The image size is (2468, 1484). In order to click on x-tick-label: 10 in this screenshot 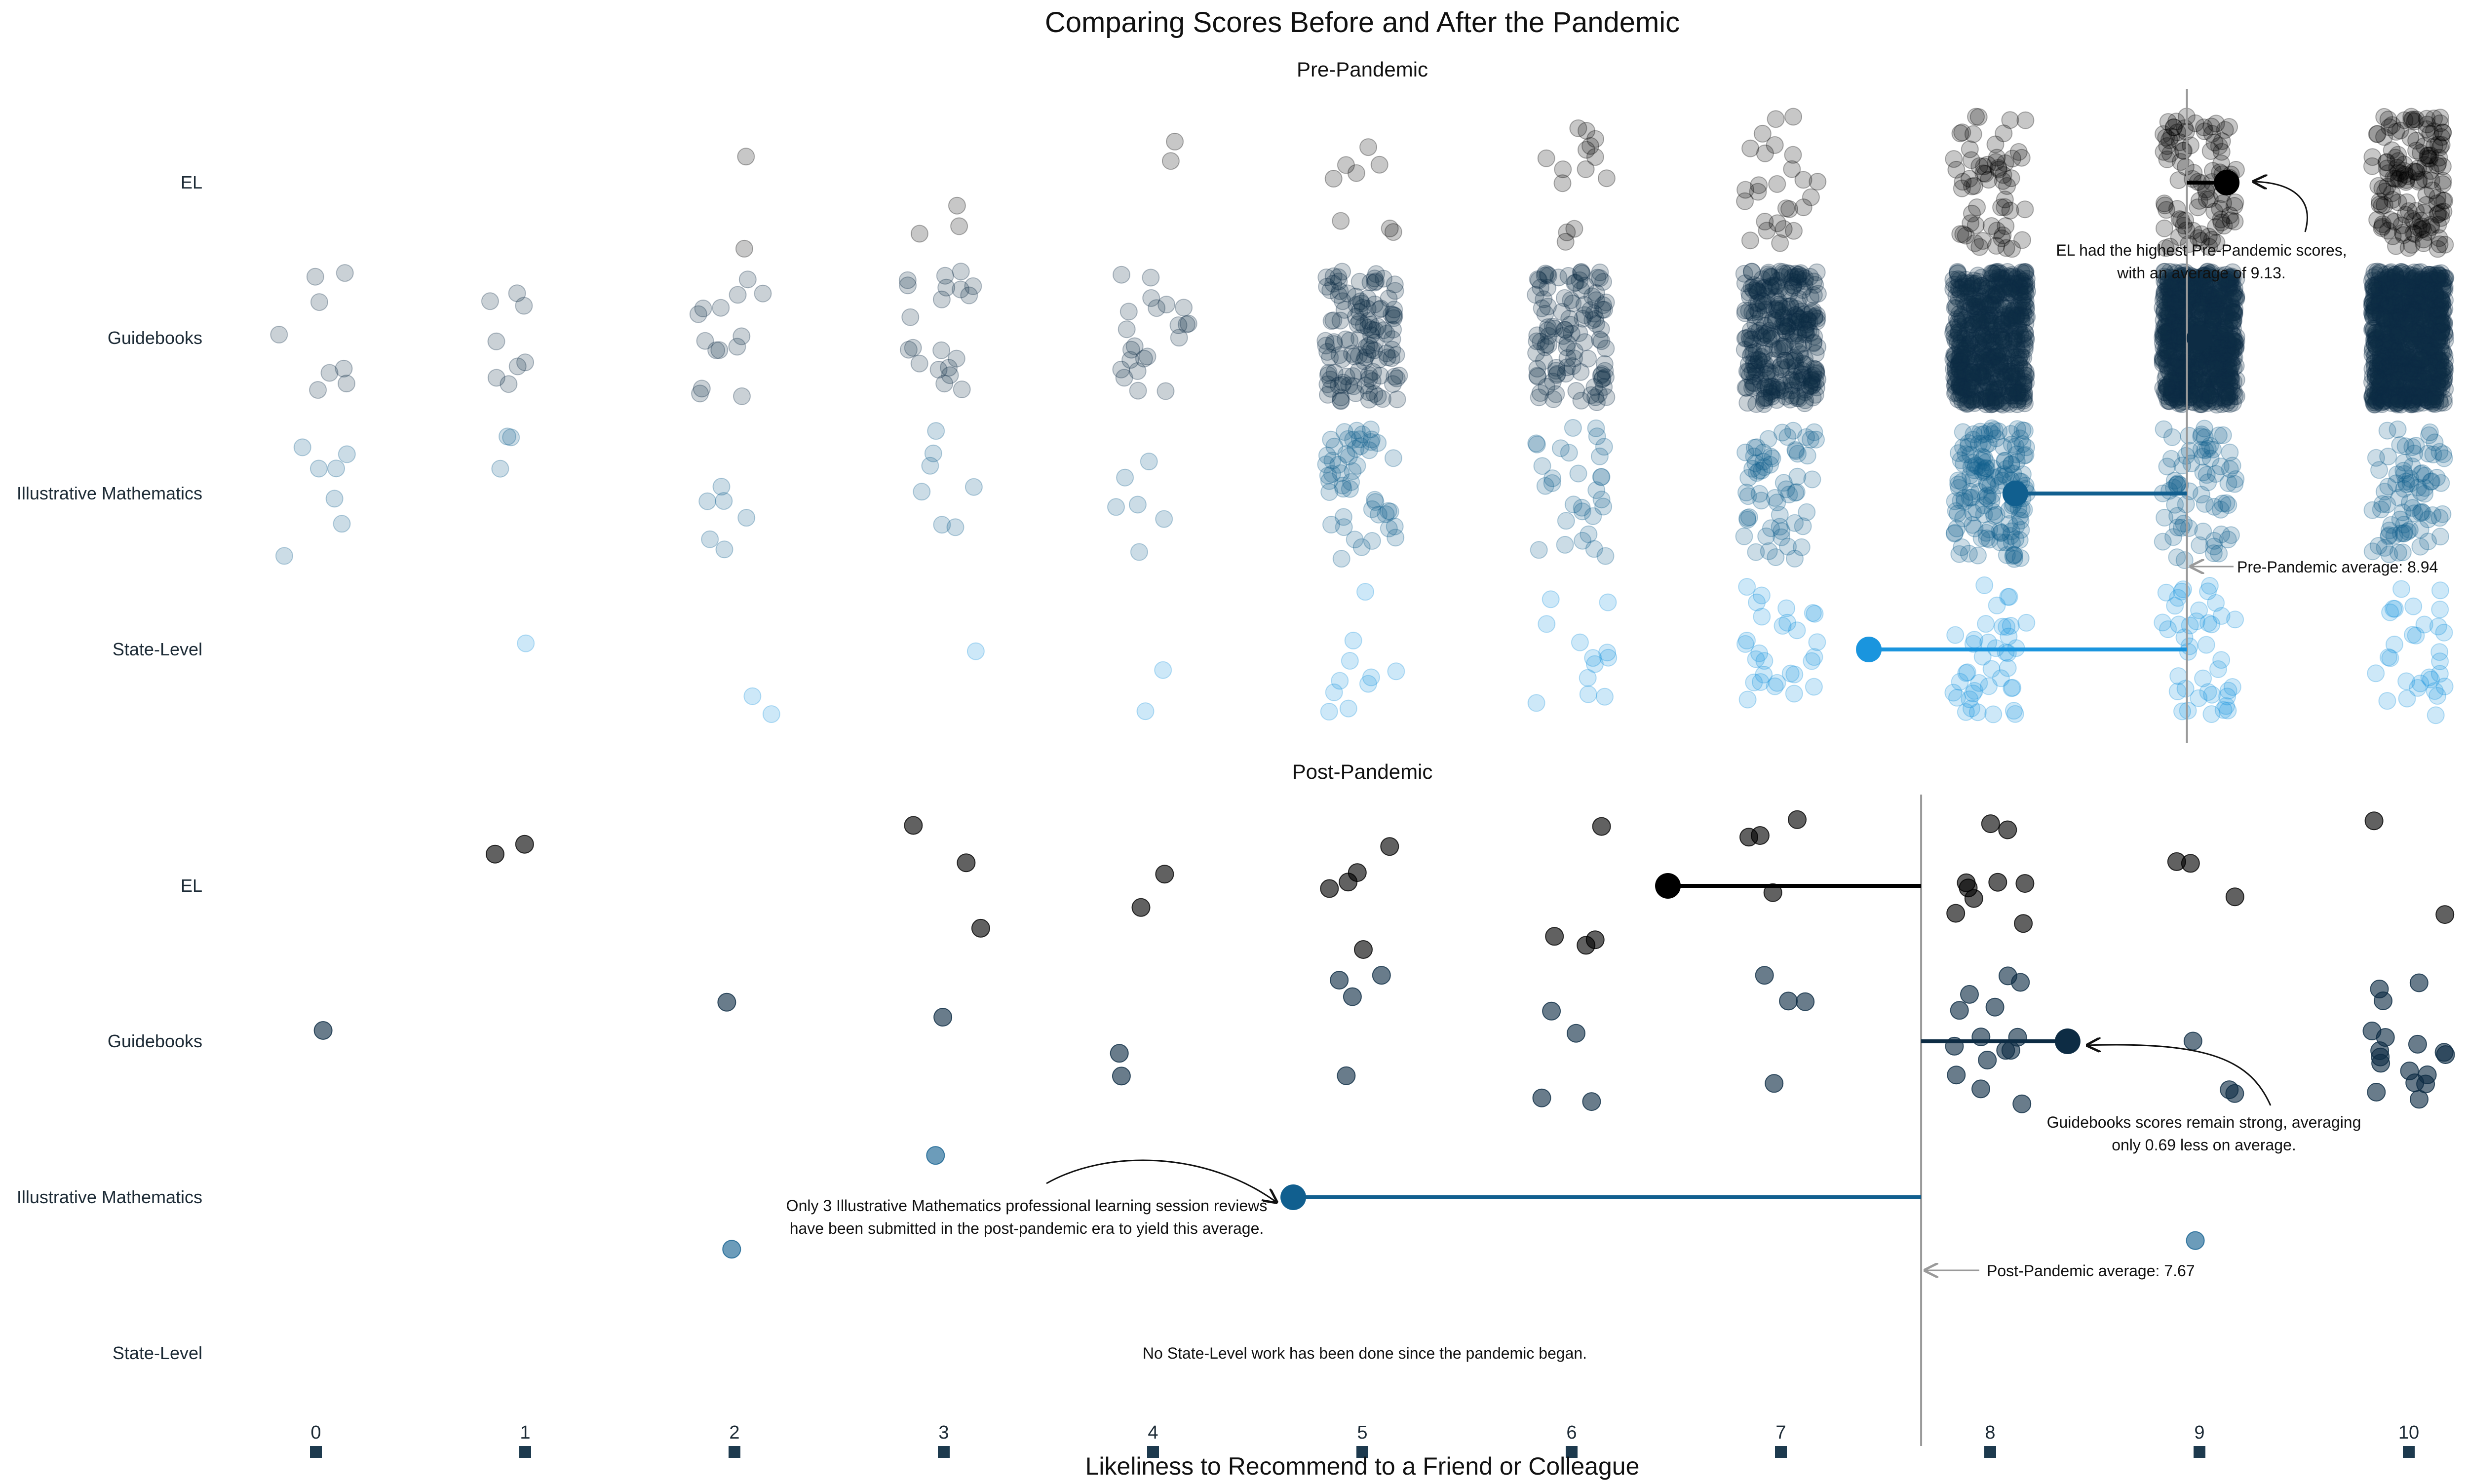, I will do `click(2408, 1432)`.